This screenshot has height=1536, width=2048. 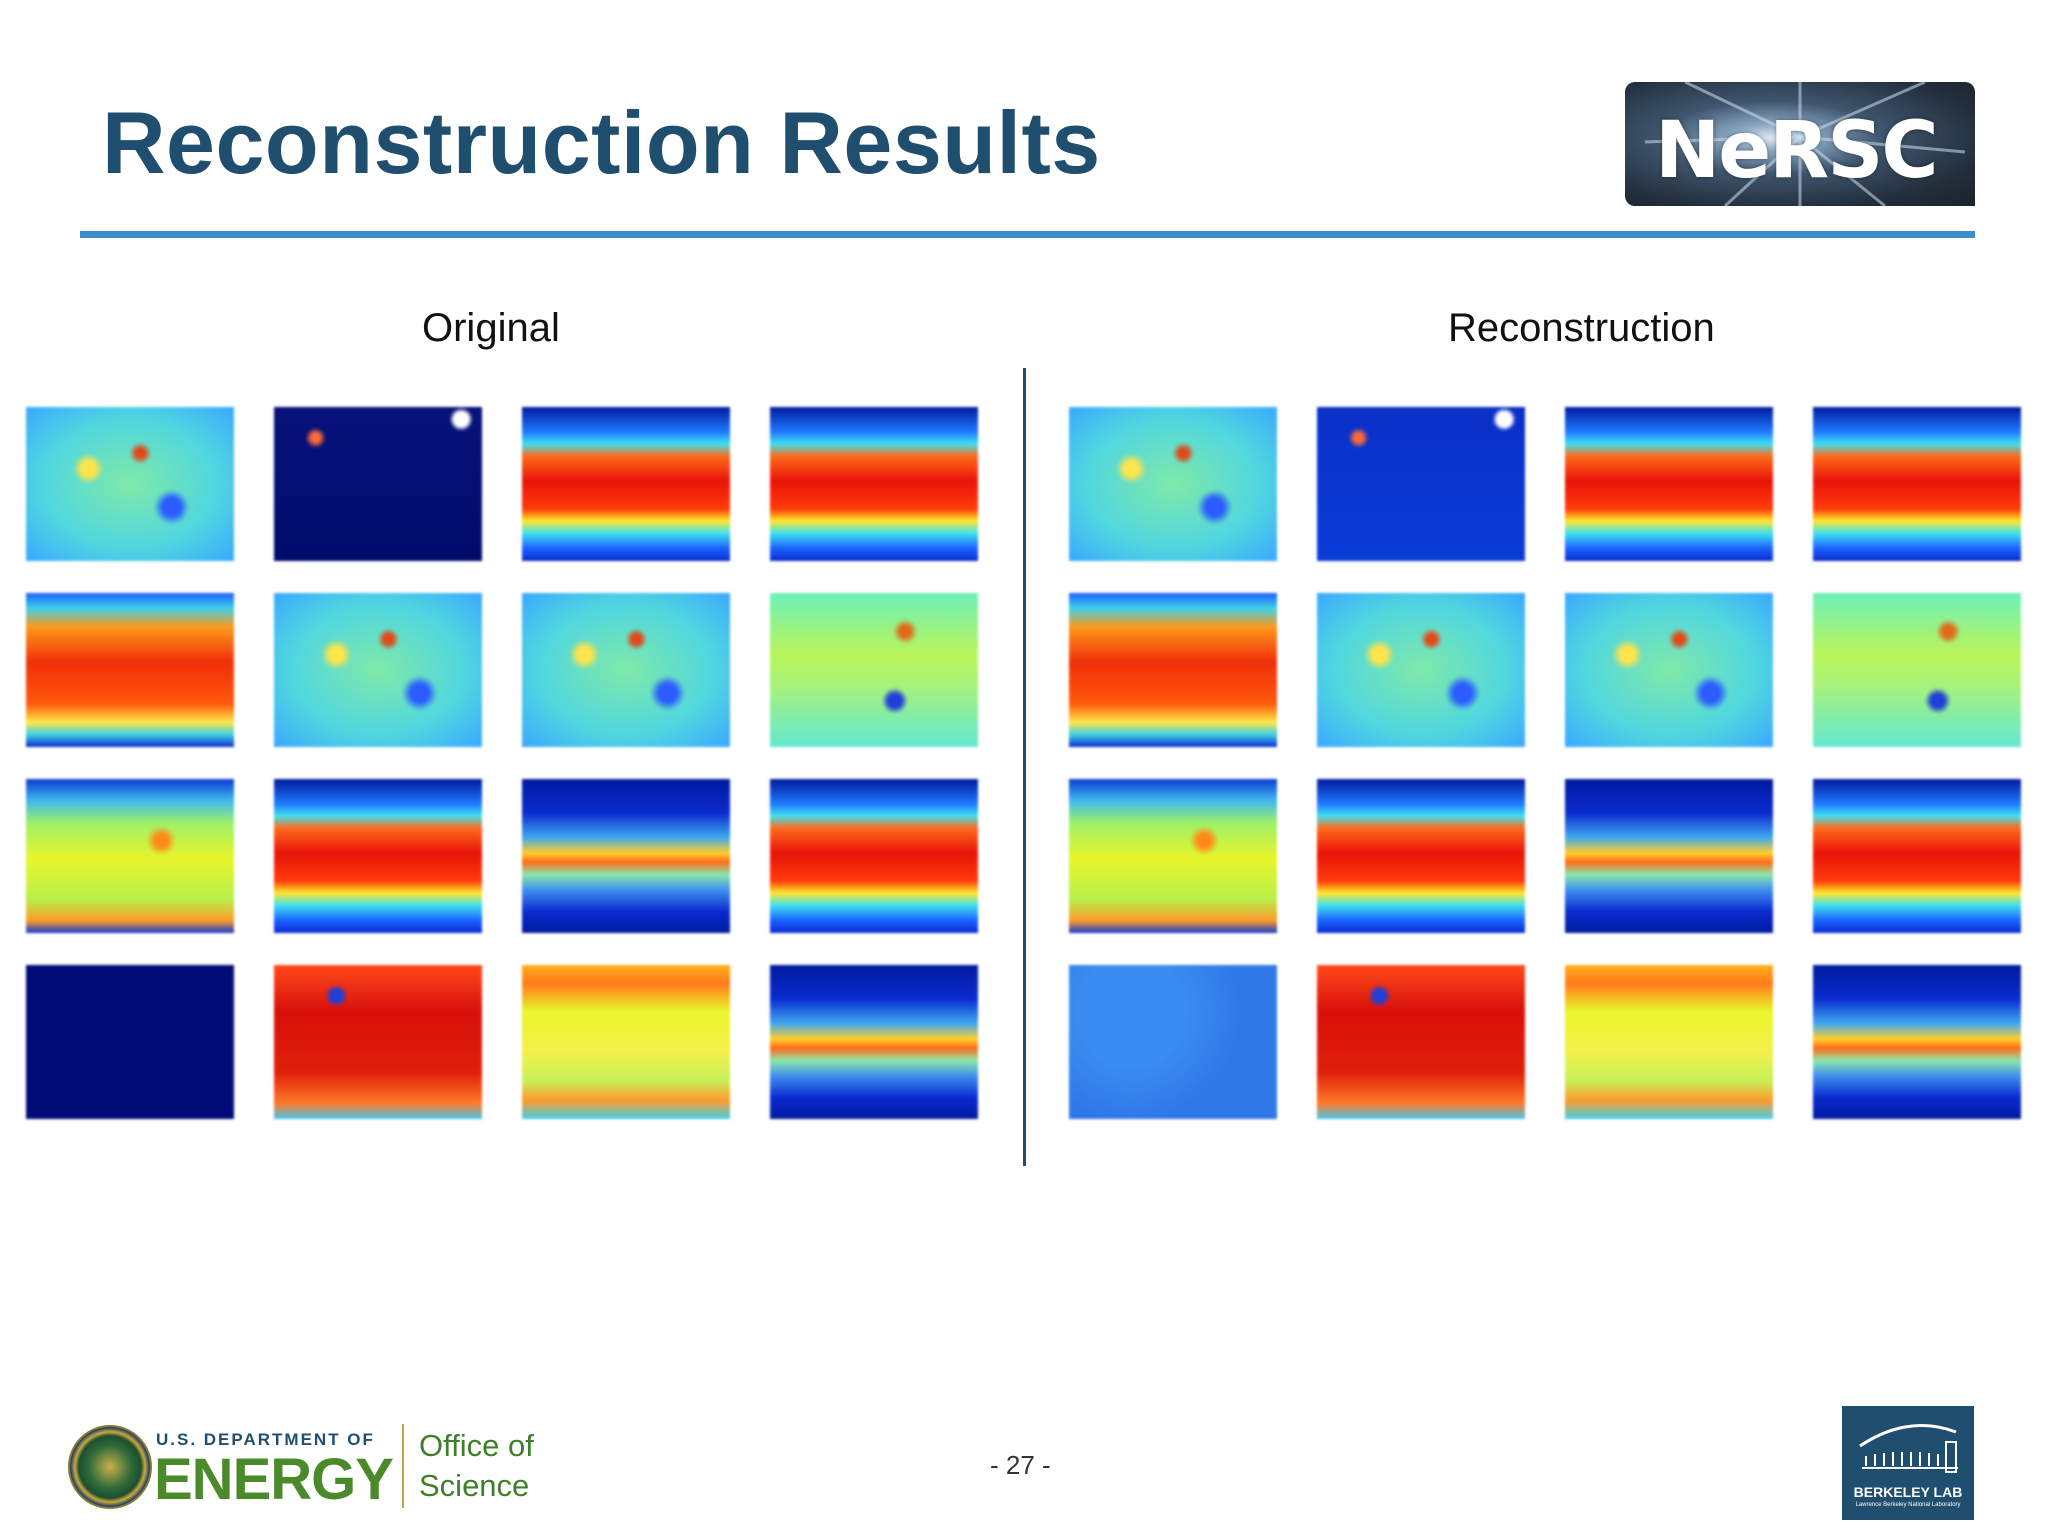 What do you see at coordinates (1797, 151) in the screenshot?
I see `nersc-wordmark: NeRSC` at bounding box center [1797, 151].